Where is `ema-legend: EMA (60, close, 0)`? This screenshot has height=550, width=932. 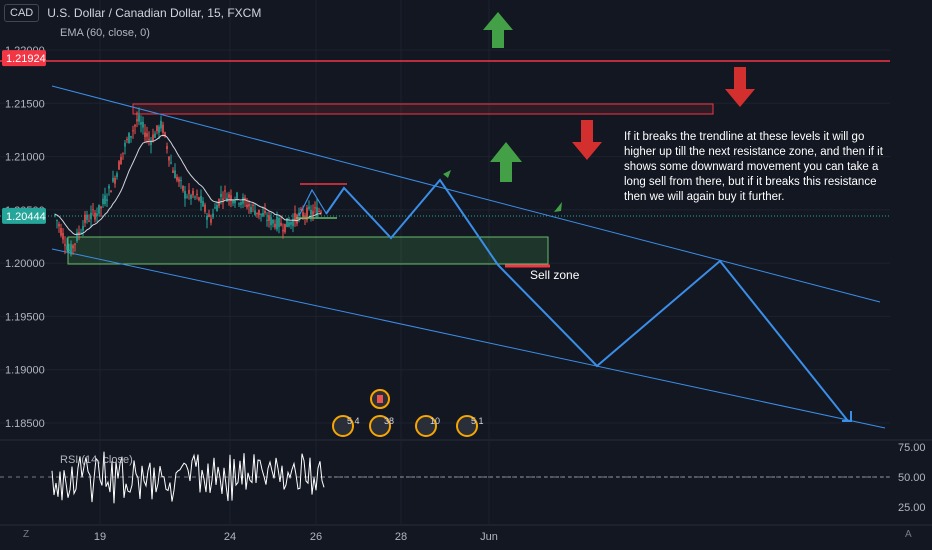 ema-legend: EMA (60, close, 0) is located at coordinates (105, 33).